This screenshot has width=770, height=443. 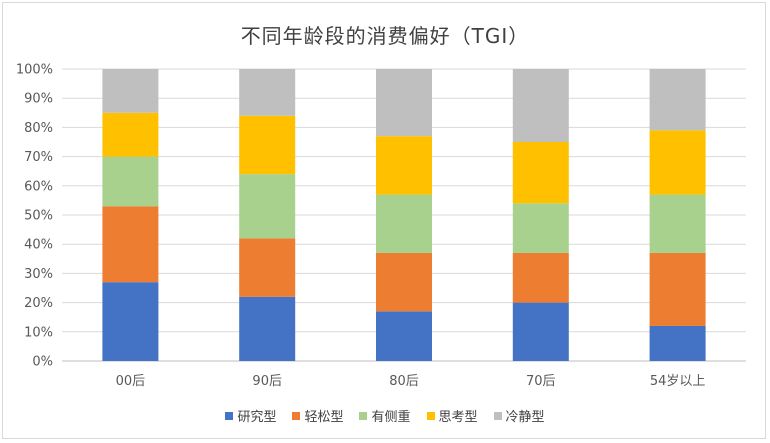 I want to click on legend-item: 轻松型, so click(x=317, y=415).